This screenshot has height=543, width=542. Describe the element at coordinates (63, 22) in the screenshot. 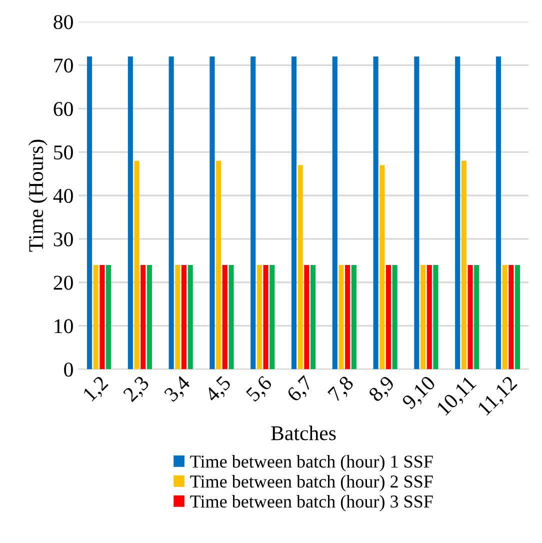

I see `y-tick-label: 80` at that location.